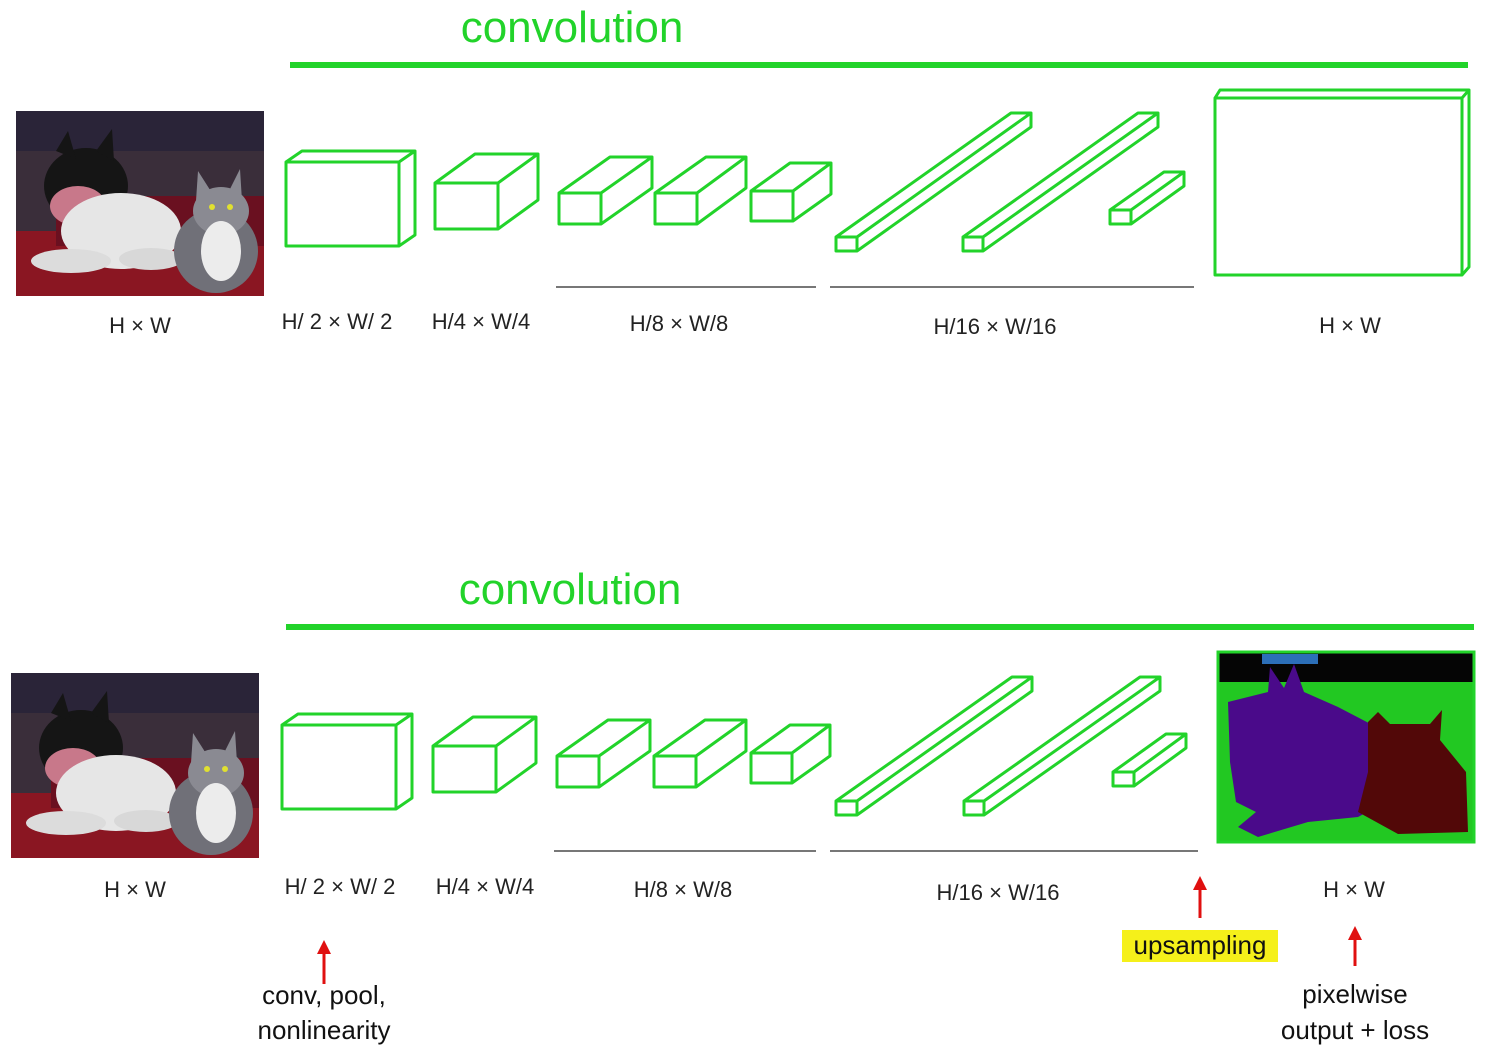 The image size is (1494, 1056). Describe the element at coordinates (324, 995) in the screenshot. I see `annotation-conv-line1: conv, pool,` at that location.